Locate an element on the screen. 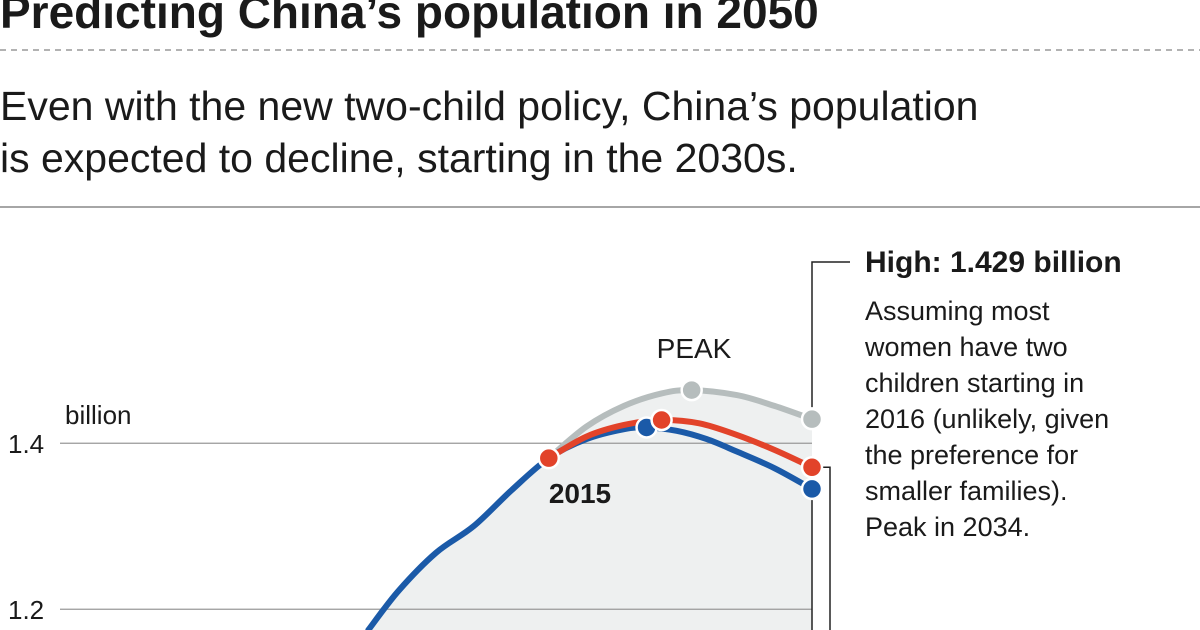 The image size is (1200, 630). annotation-text: Assuming most is located at coordinates (957, 311).